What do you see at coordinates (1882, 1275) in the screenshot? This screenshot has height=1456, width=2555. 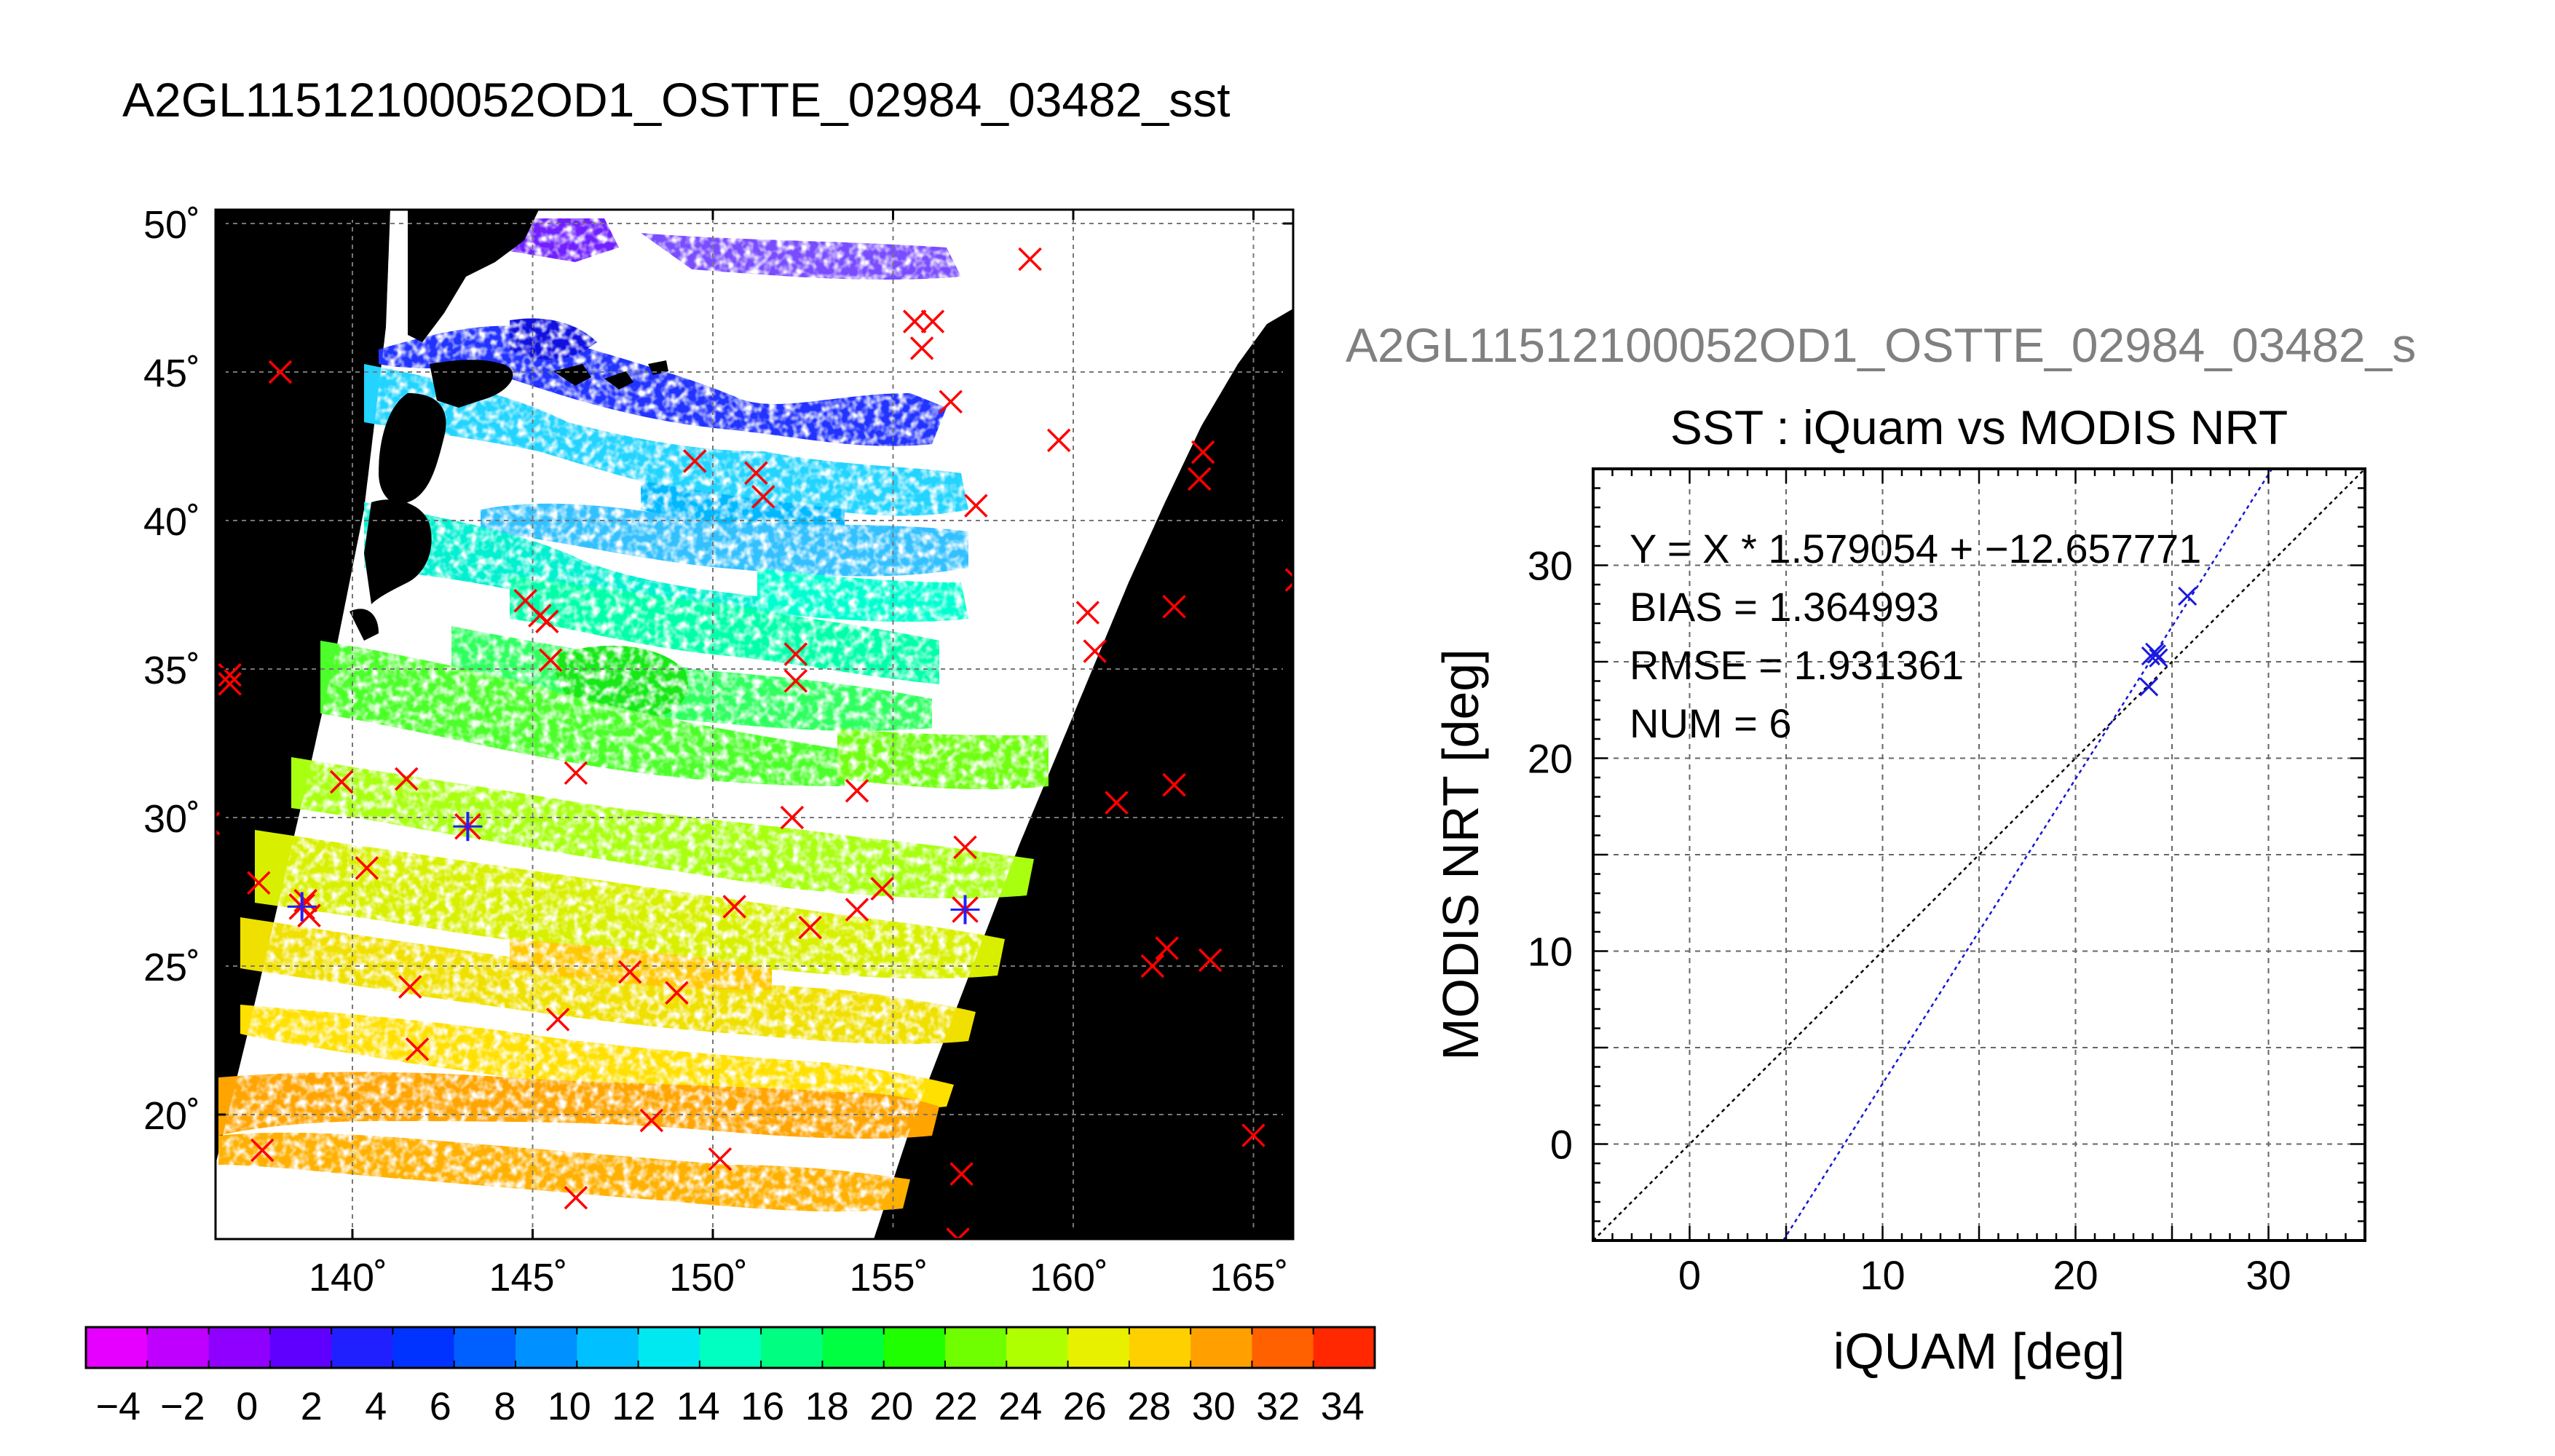 I see `x-tick-label: 10` at bounding box center [1882, 1275].